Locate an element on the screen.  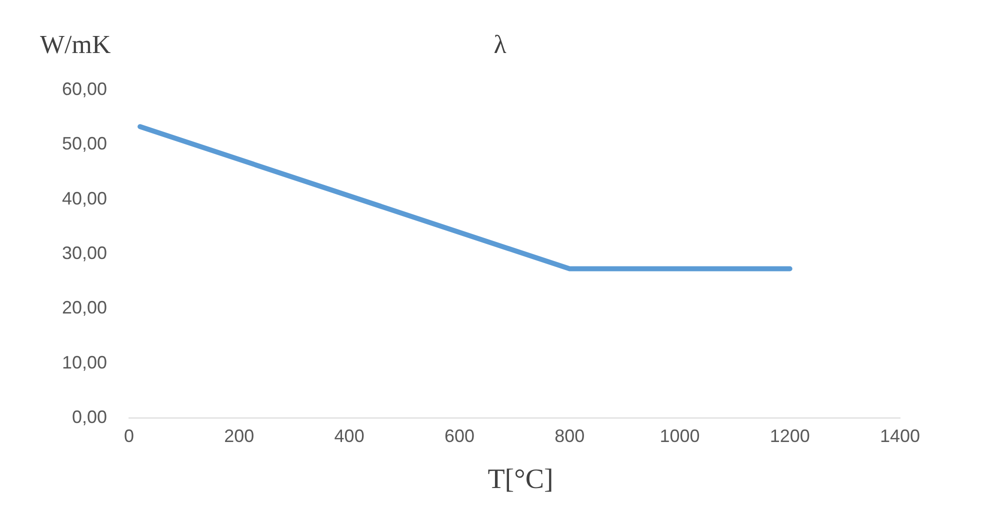
chart-title: λ is located at coordinates (500, 44).